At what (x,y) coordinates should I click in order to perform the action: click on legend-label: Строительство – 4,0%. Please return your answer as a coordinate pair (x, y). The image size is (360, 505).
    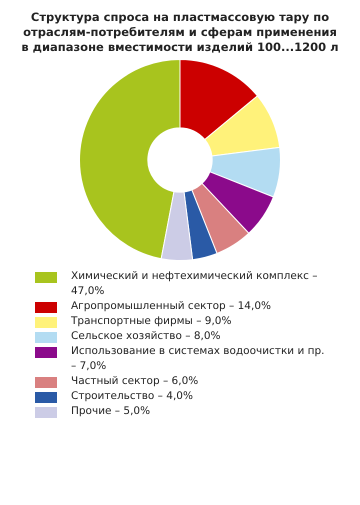
    Looking at the image, I should click on (132, 396).